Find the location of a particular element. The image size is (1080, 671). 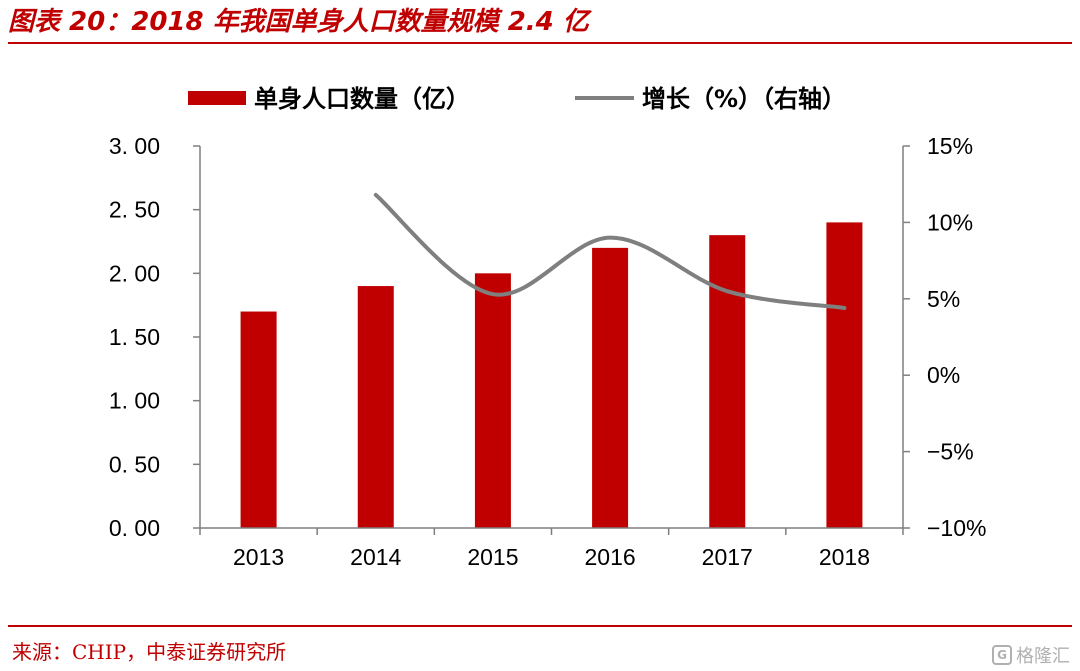

left-tick-label: 2. 50 is located at coordinates (134, 210).